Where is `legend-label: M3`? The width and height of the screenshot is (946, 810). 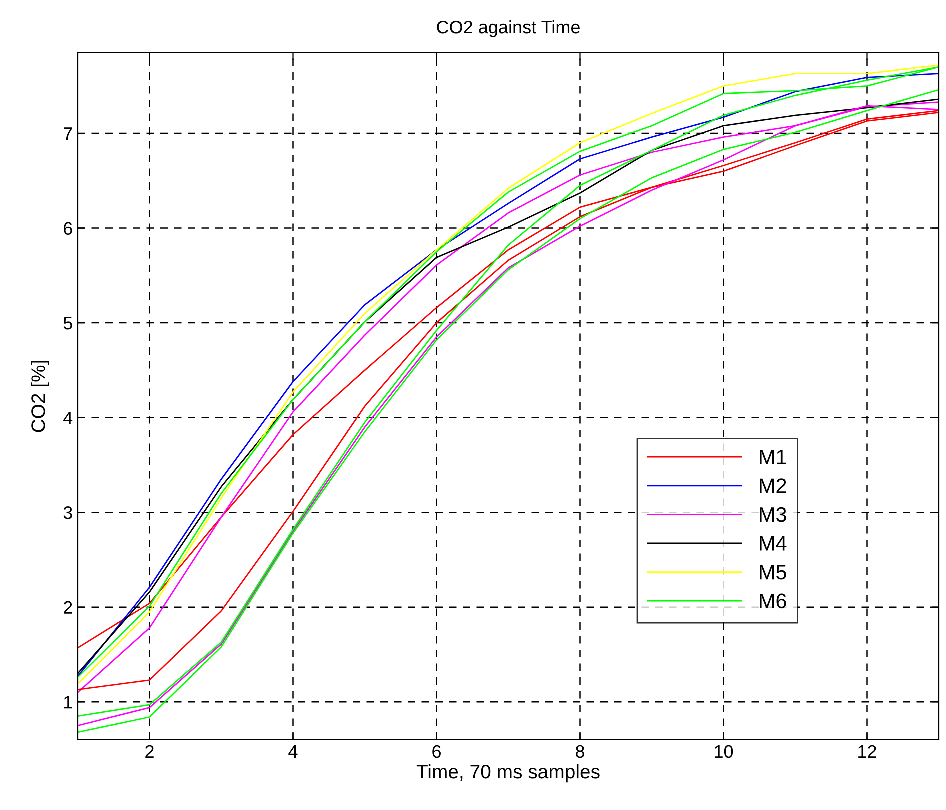
legend-label: M3 is located at coordinates (773, 514).